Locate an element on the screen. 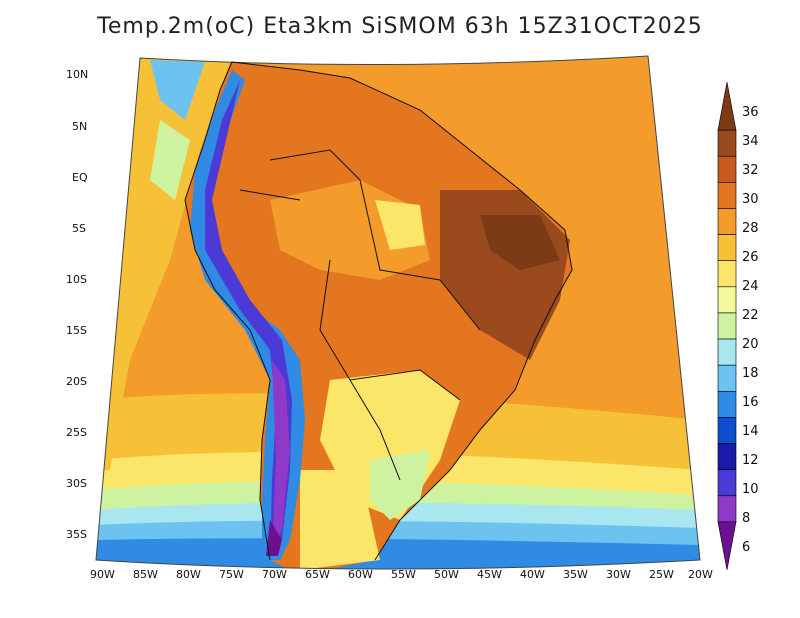 Image resolution: width=800 pixels, height=618 pixels. lon-label: 25W is located at coordinates (661, 574).